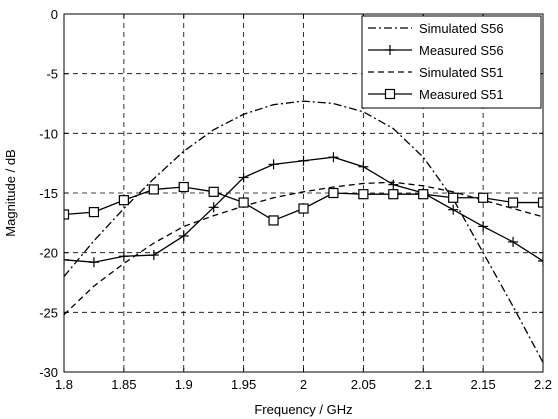 The height and width of the screenshot is (419, 558). What do you see at coordinates (461, 72) in the screenshot?
I see `legend-label: Simulated S51` at bounding box center [461, 72].